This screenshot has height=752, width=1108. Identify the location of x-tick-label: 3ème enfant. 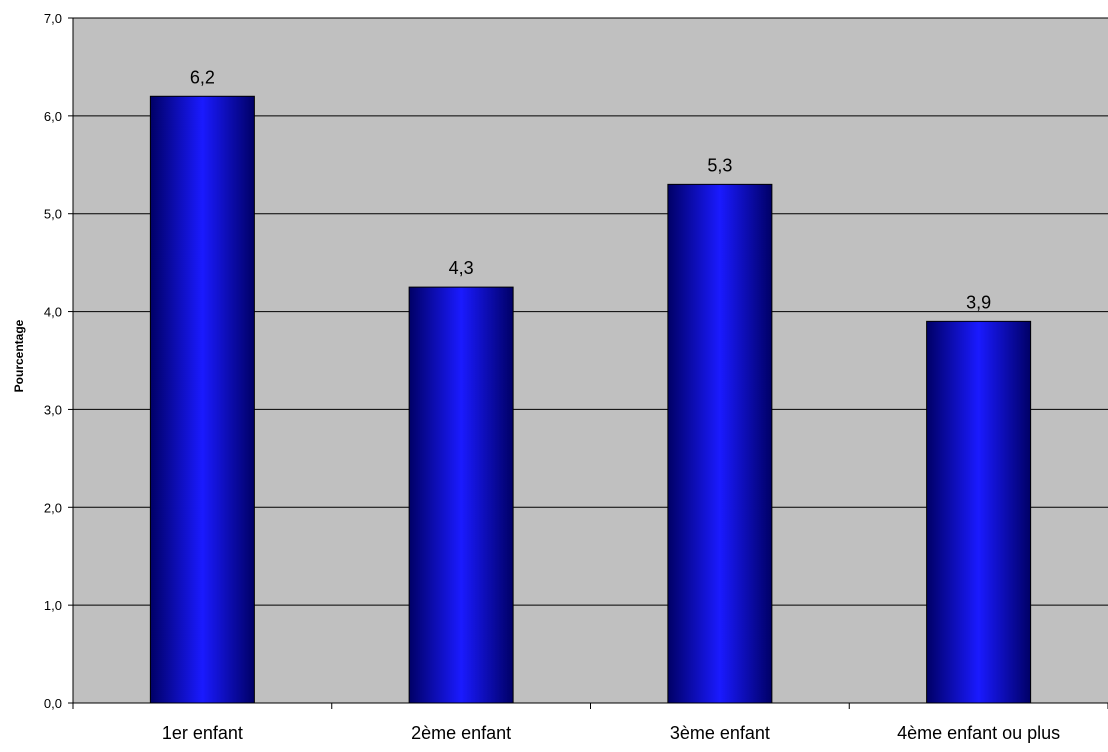
(720, 733).